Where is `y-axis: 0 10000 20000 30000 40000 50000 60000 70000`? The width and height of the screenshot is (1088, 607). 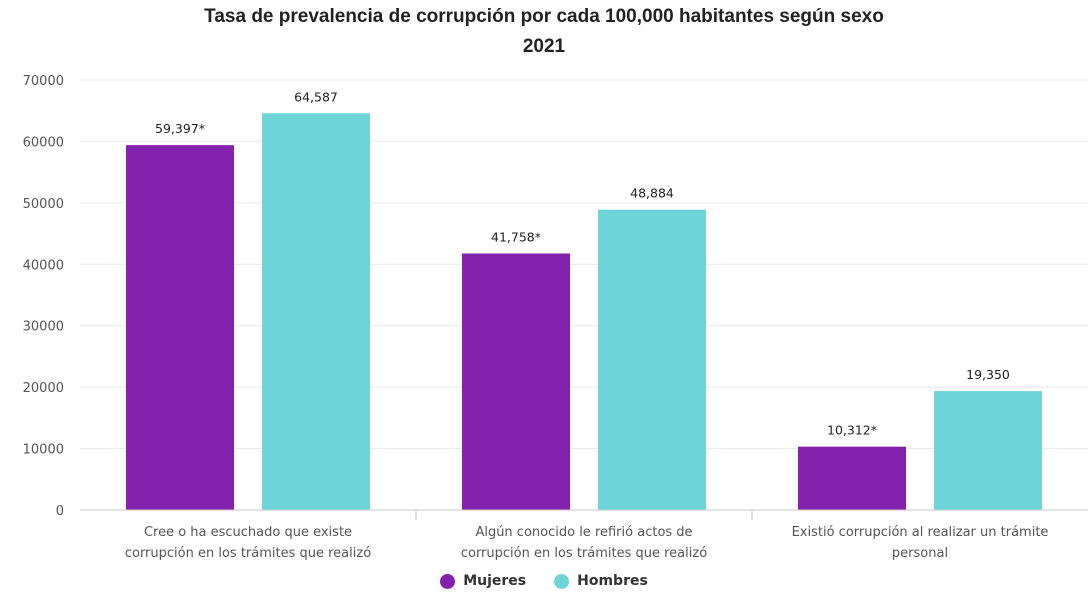
y-axis: 0 10000 20000 30000 40000 50000 60000 70000 is located at coordinates (43, 296).